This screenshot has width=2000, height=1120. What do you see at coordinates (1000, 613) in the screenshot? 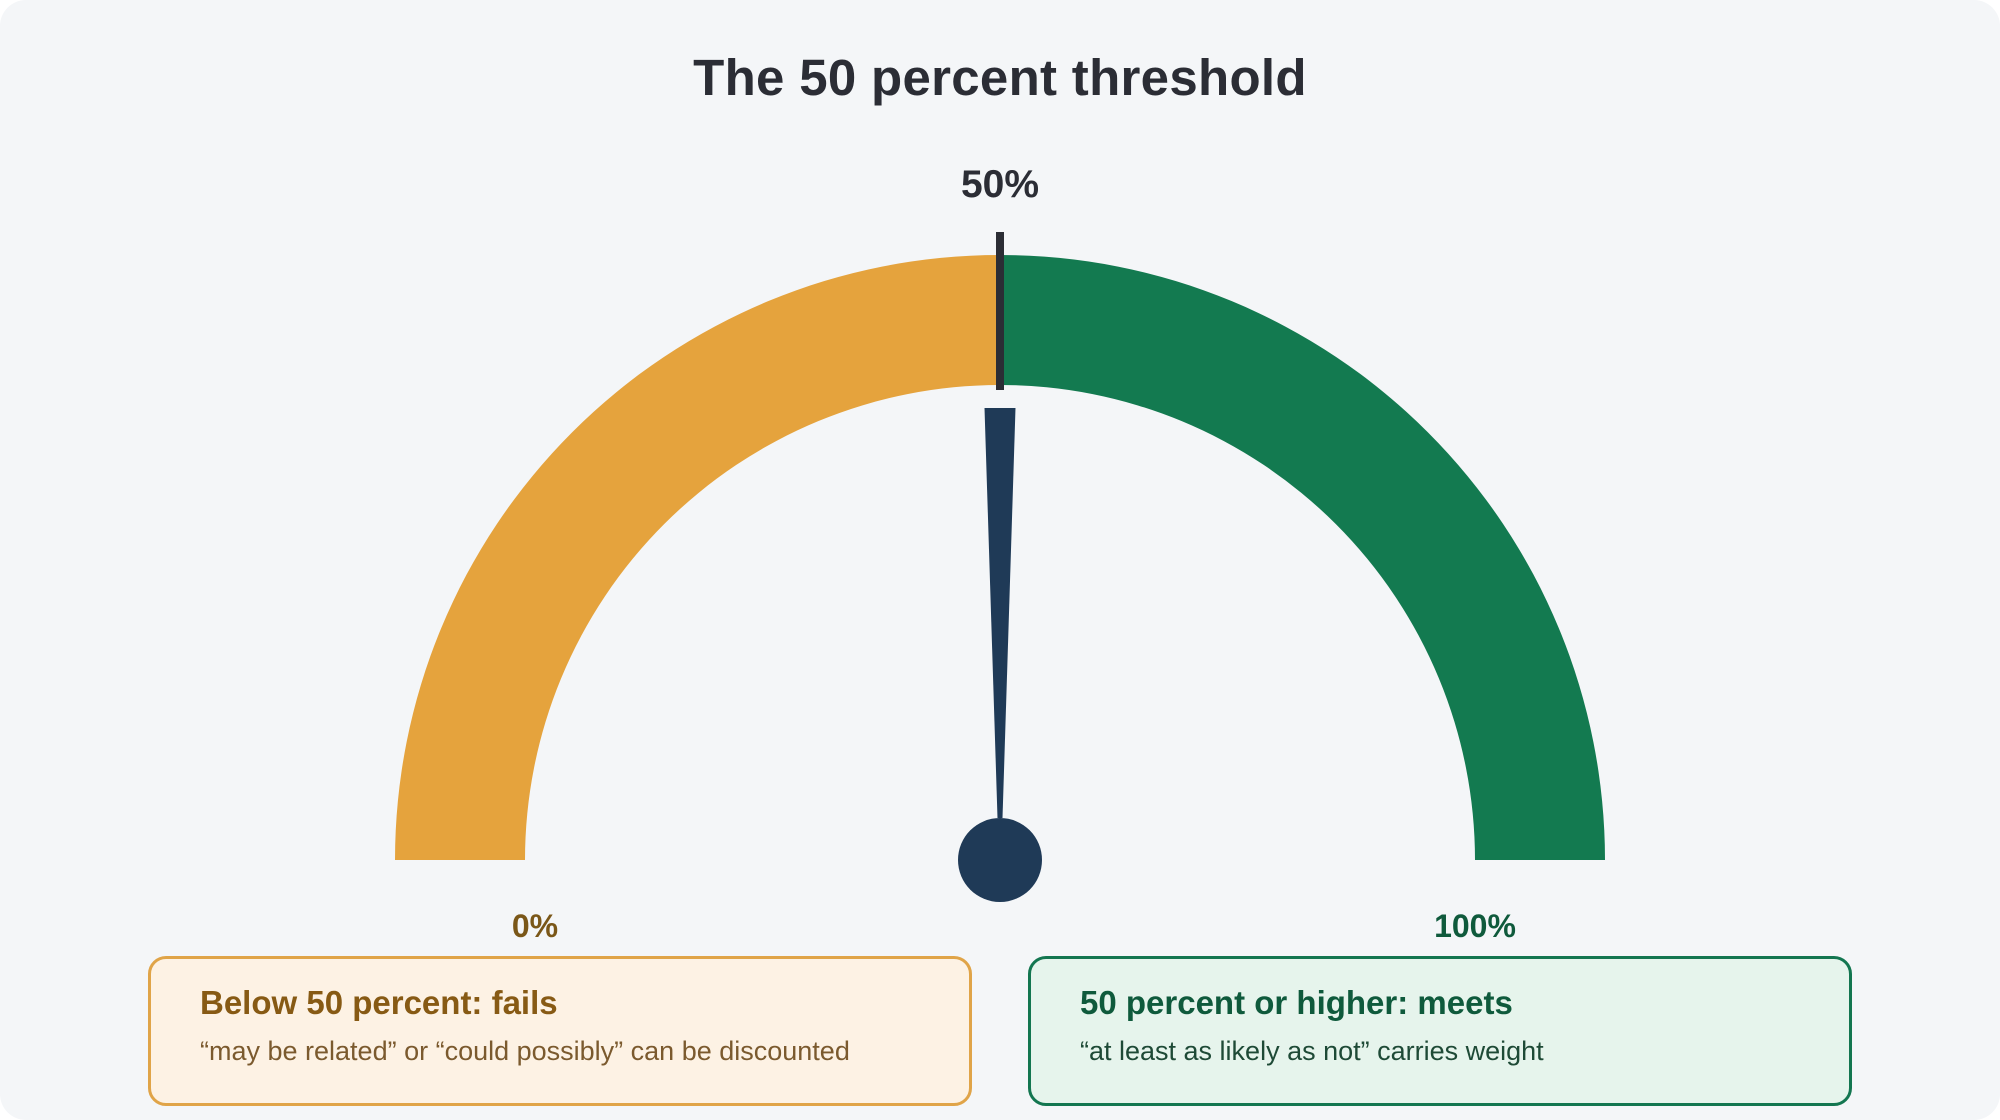
I see `gauge-needle` at bounding box center [1000, 613].